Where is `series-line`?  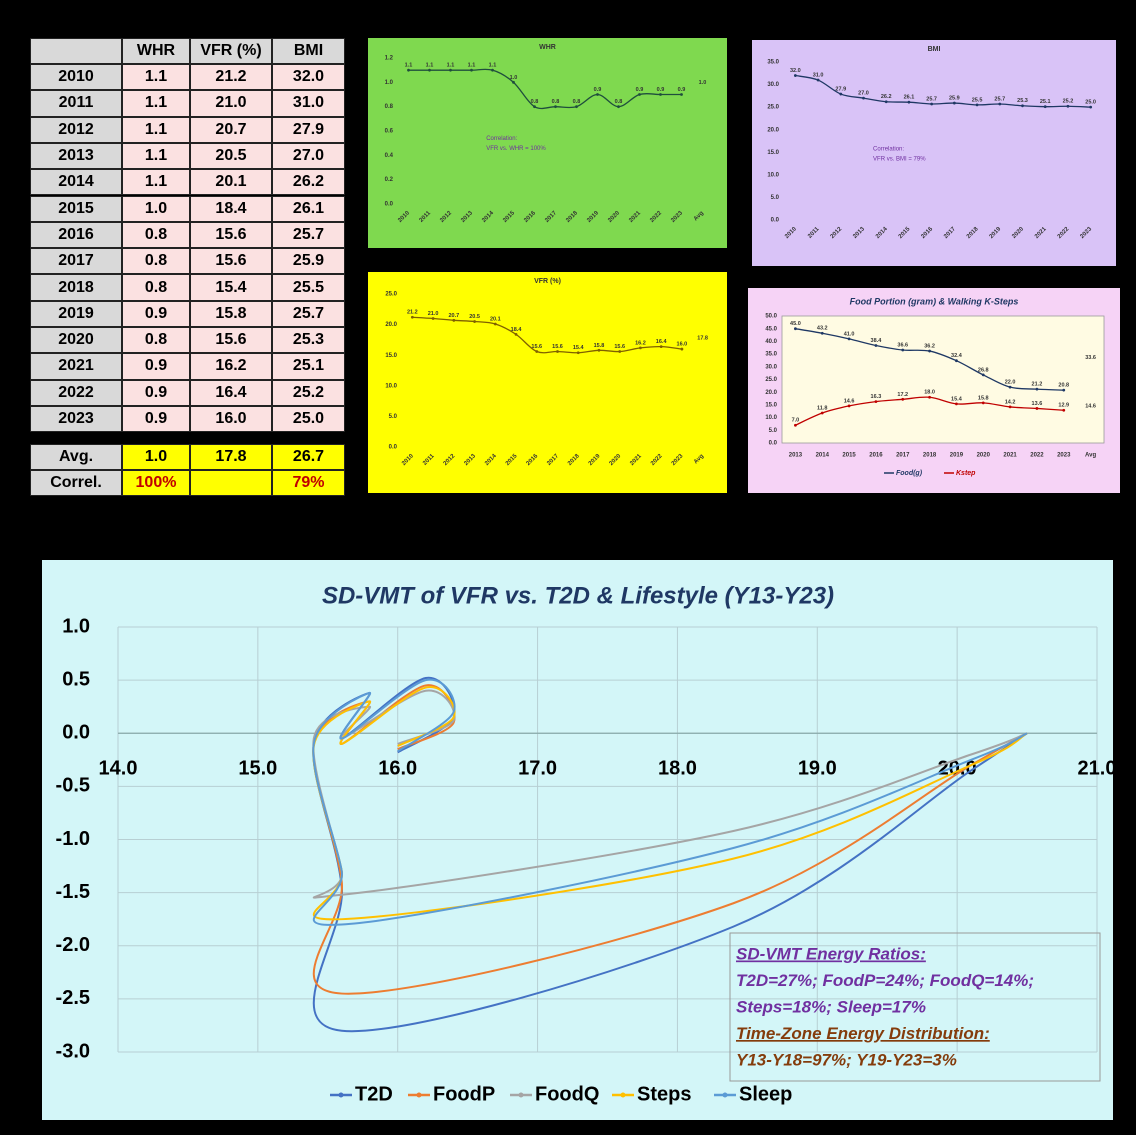 series-line is located at coordinates (545, 89).